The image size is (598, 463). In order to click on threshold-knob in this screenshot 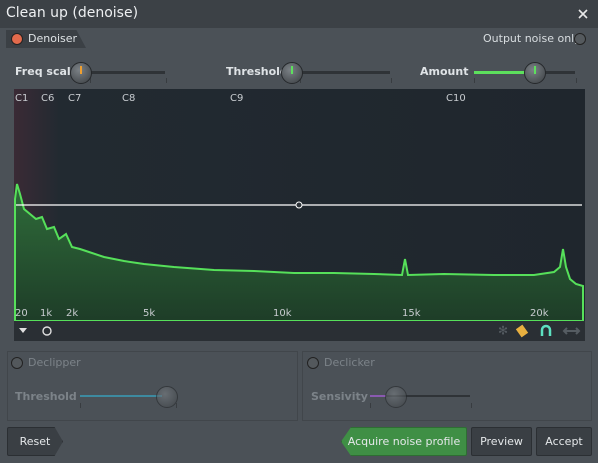, I will do `click(292, 73)`.